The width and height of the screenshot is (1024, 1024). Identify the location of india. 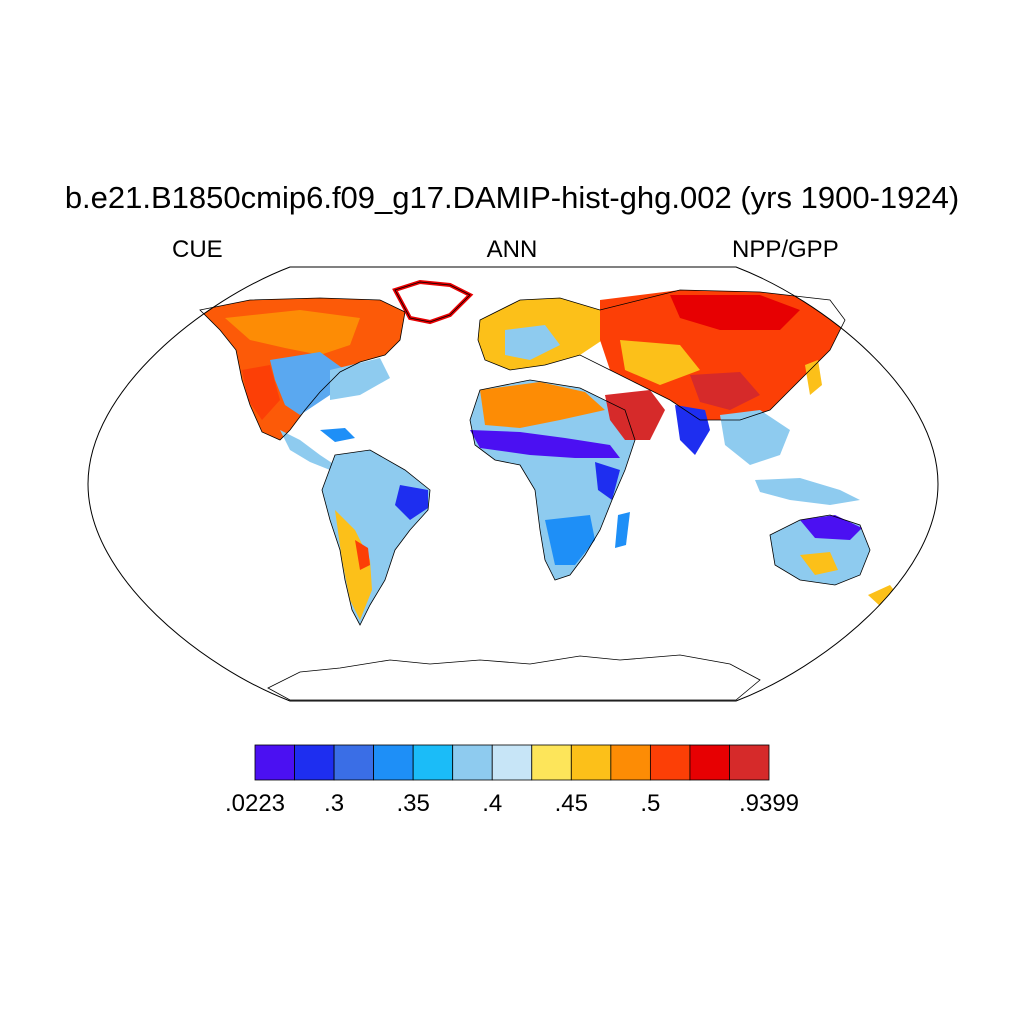
(692, 430).